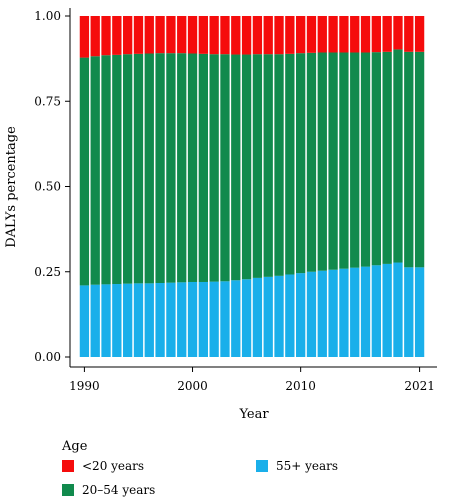 The width and height of the screenshot is (452, 500). Describe the element at coordinates (47, 272) in the screenshot. I see `y-tick-label: 0.25` at that location.